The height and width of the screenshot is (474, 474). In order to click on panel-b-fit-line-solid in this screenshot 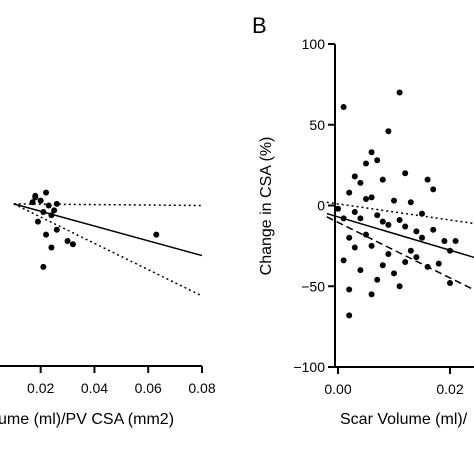, I will do `click(400, 235)`.